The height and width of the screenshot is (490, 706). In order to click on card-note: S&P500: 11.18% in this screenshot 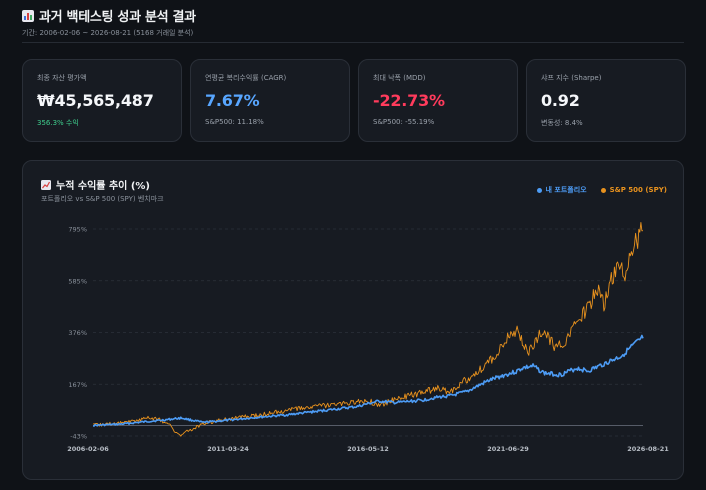, I will do `click(234, 122)`.